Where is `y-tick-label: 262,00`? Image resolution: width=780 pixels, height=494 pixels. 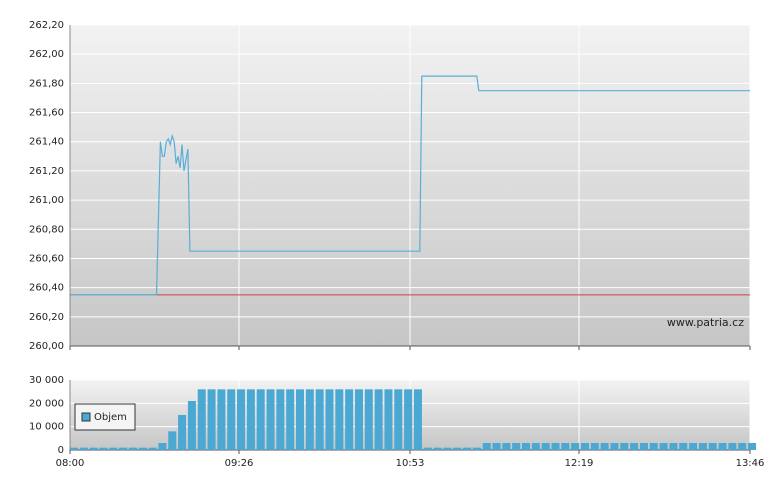 y-tick-label: 262,00 is located at coordinates (46, 54).